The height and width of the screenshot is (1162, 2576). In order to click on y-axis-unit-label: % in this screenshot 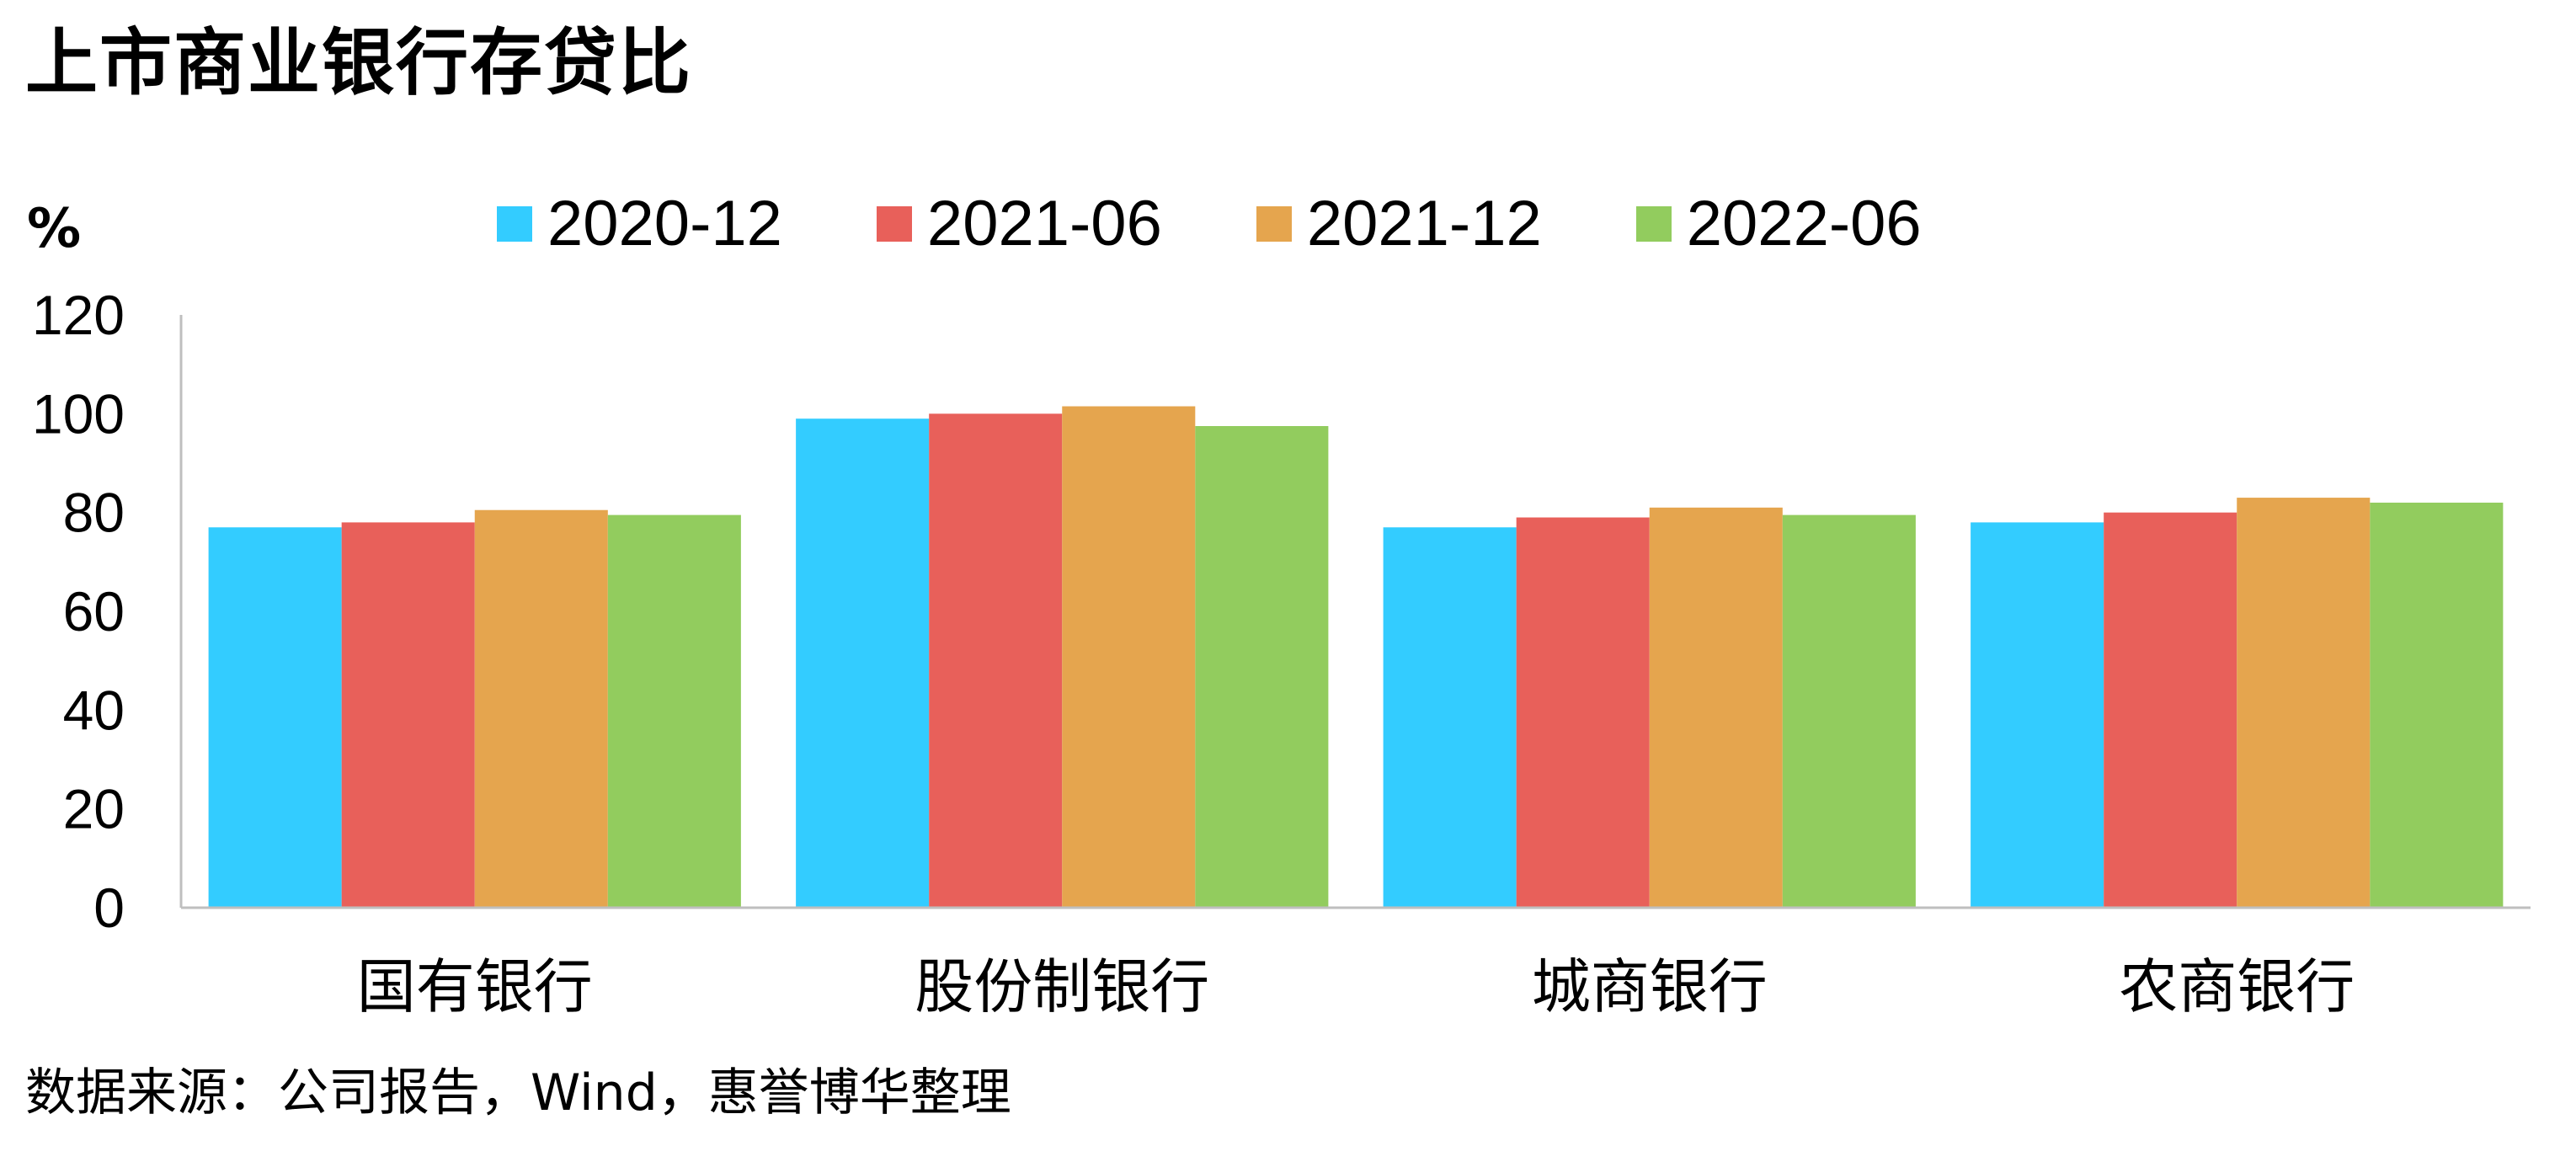, I will do `click(54, 229)`.